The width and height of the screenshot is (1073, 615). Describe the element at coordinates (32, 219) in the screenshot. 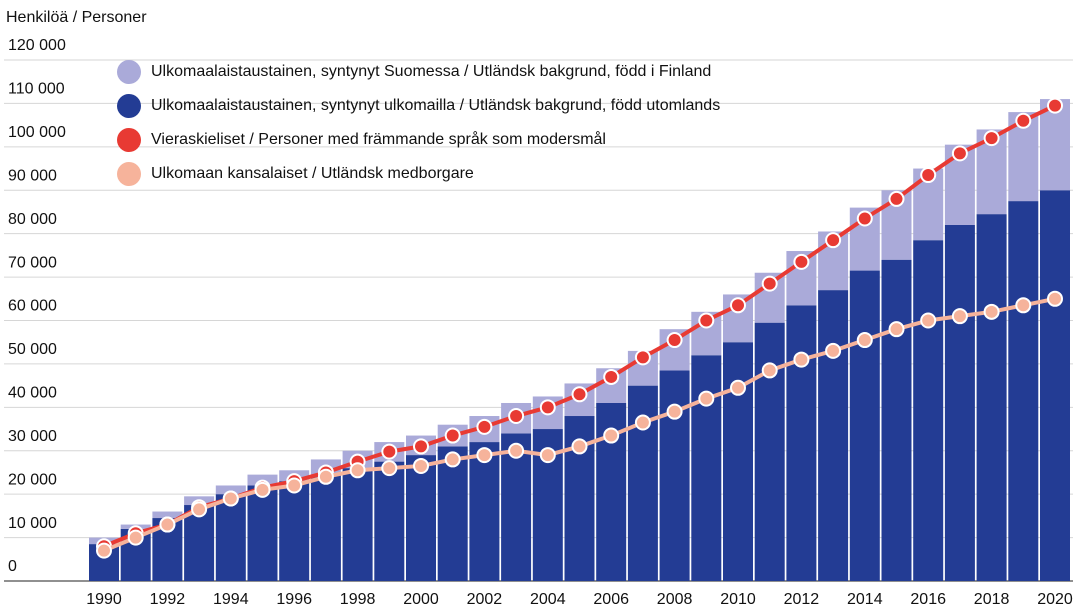

I see `y-tick-label: 80 000` at that location.